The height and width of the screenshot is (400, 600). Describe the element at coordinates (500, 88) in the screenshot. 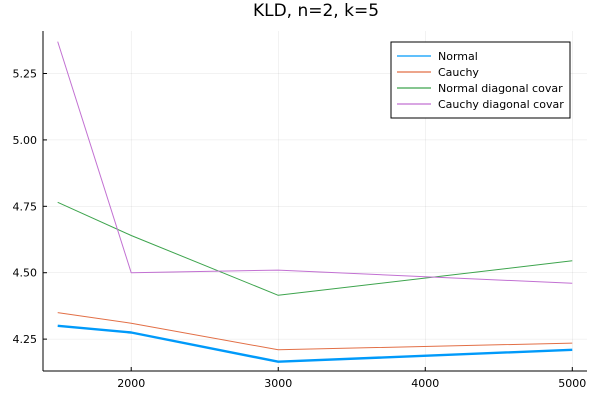

I see `legend-label: Normal diagonal covar` at that location.